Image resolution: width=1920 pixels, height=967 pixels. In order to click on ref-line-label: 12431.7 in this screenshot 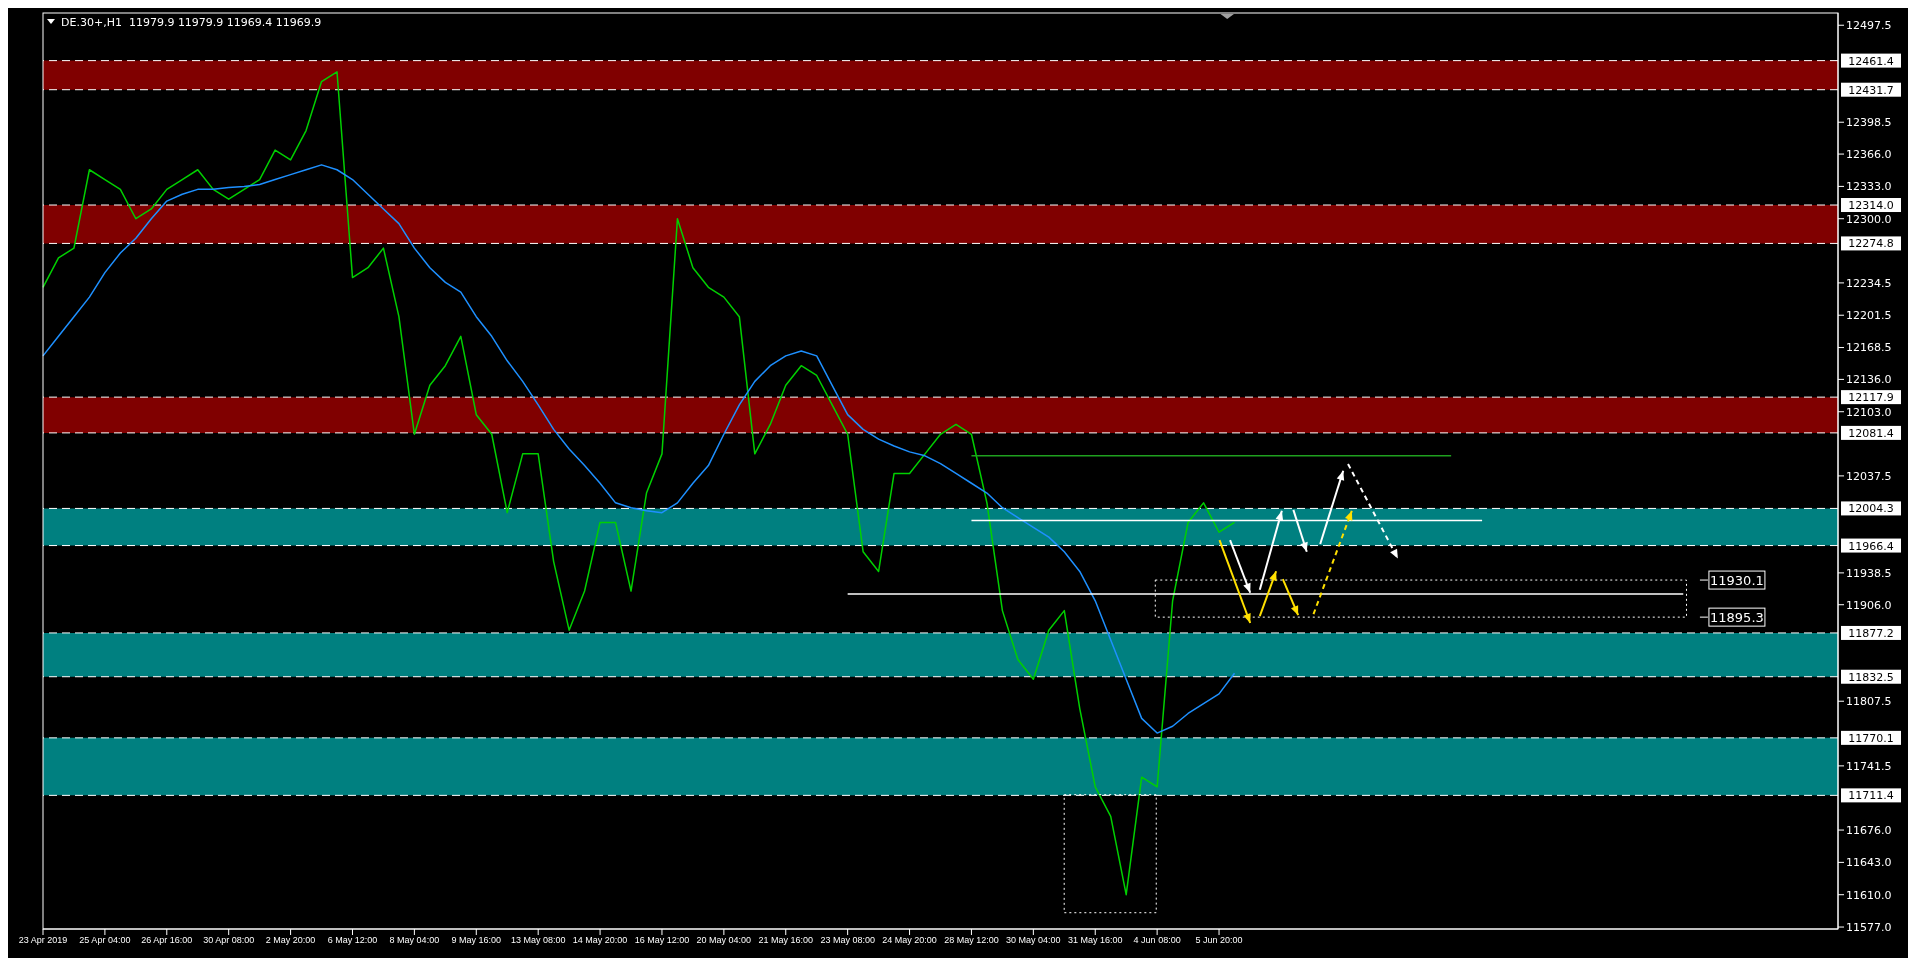, I will do `click(1871, 90)`.